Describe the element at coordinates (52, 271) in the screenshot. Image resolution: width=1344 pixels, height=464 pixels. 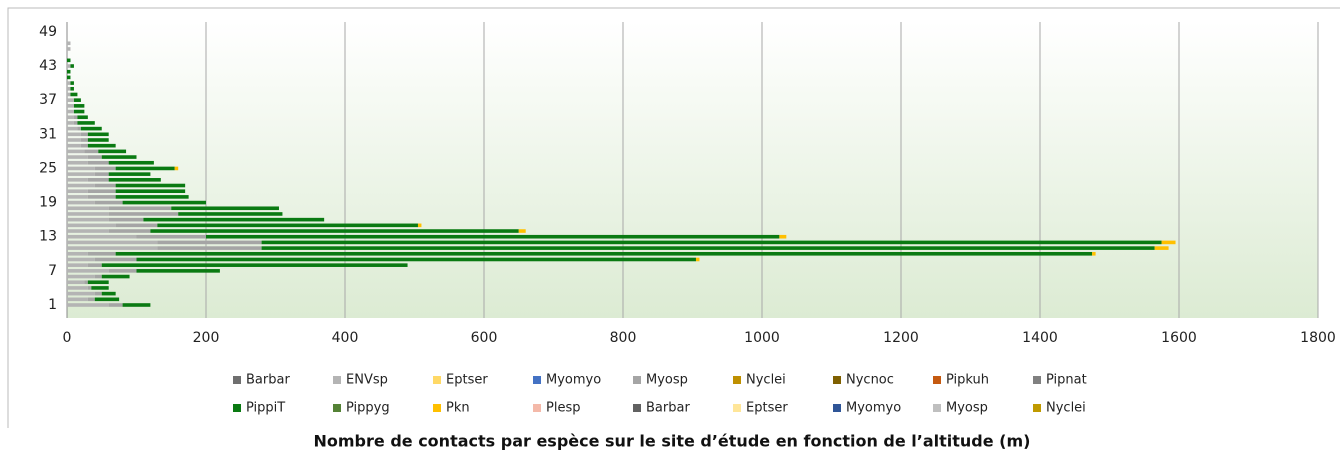
I see `y-tick-label: 7` at that location.